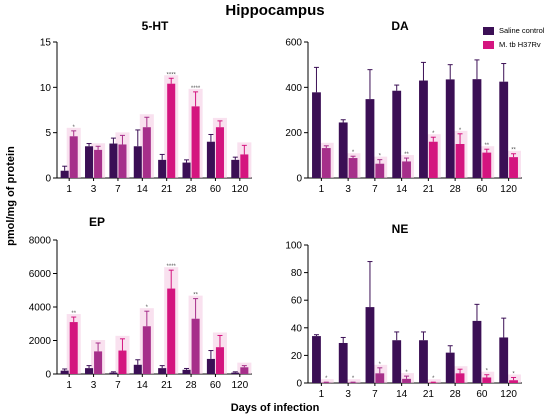 This screenshot has width=550, height=419. What do you see at coordinates (293, 88) in the screenshot?
I see `y-tick-label: 400` at bounding box center [293, 88].